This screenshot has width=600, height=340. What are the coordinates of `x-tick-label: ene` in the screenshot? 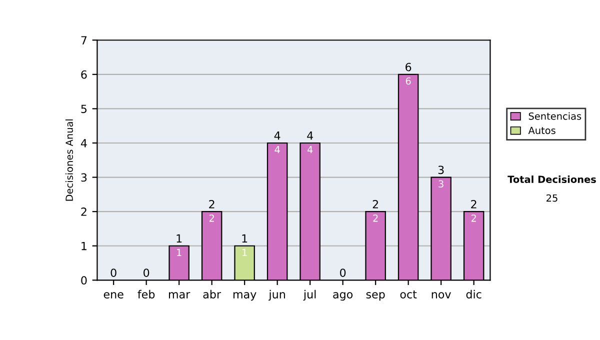 It's located at (114, 295).